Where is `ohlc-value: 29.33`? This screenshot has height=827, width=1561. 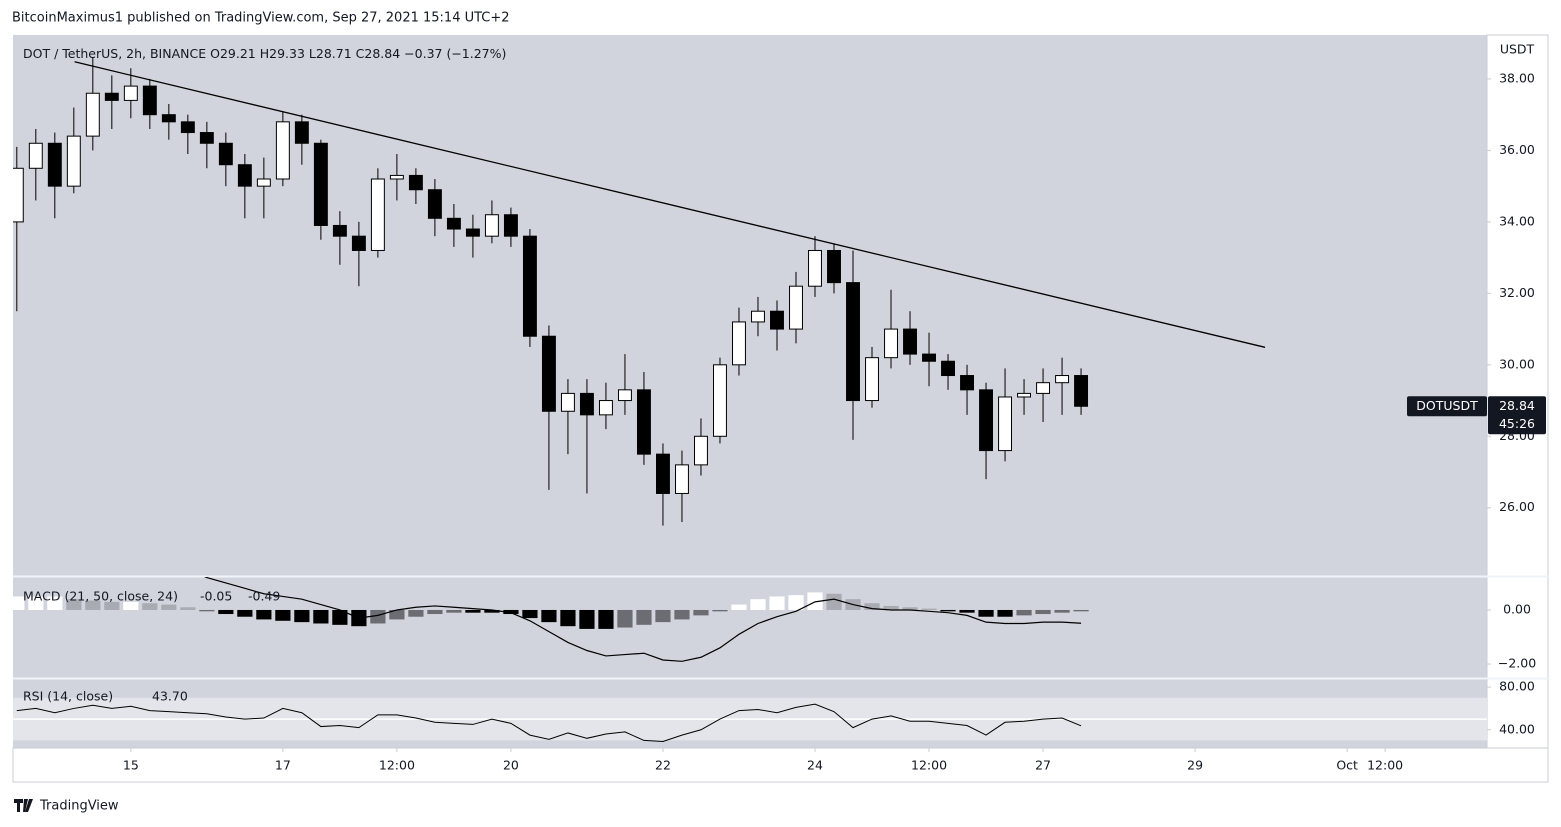
ohlc-value: 29.33 is located at coordinates (287, 53).